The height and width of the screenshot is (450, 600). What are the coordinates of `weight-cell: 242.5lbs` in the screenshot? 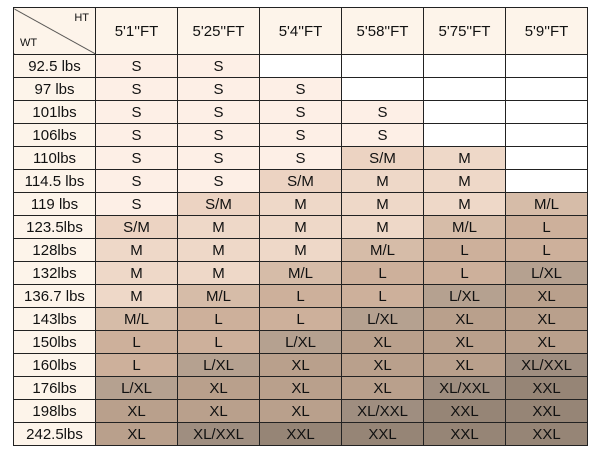 It's located at (54, 434).